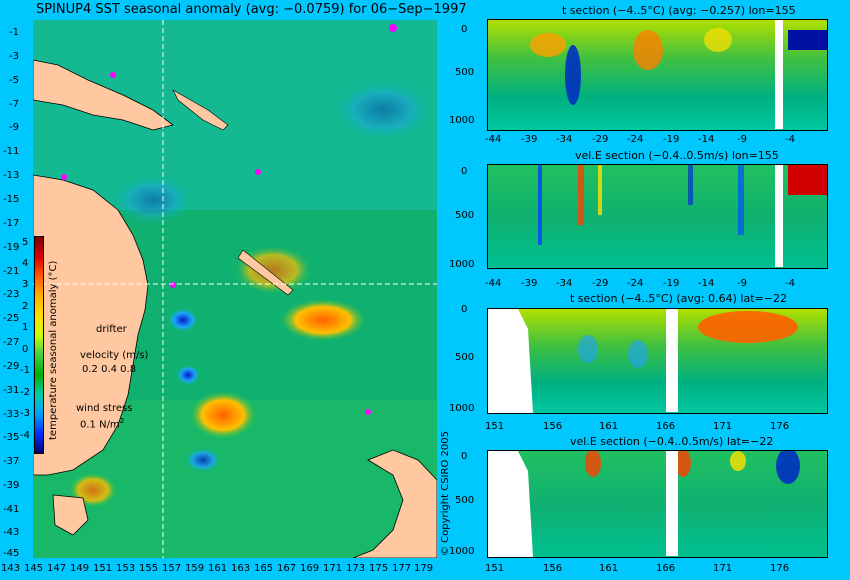 The height and width of the screenshot is (580, 850). I want to click on colorbar-label: temperature seasonal anomaly (°C), so click(53, 350).